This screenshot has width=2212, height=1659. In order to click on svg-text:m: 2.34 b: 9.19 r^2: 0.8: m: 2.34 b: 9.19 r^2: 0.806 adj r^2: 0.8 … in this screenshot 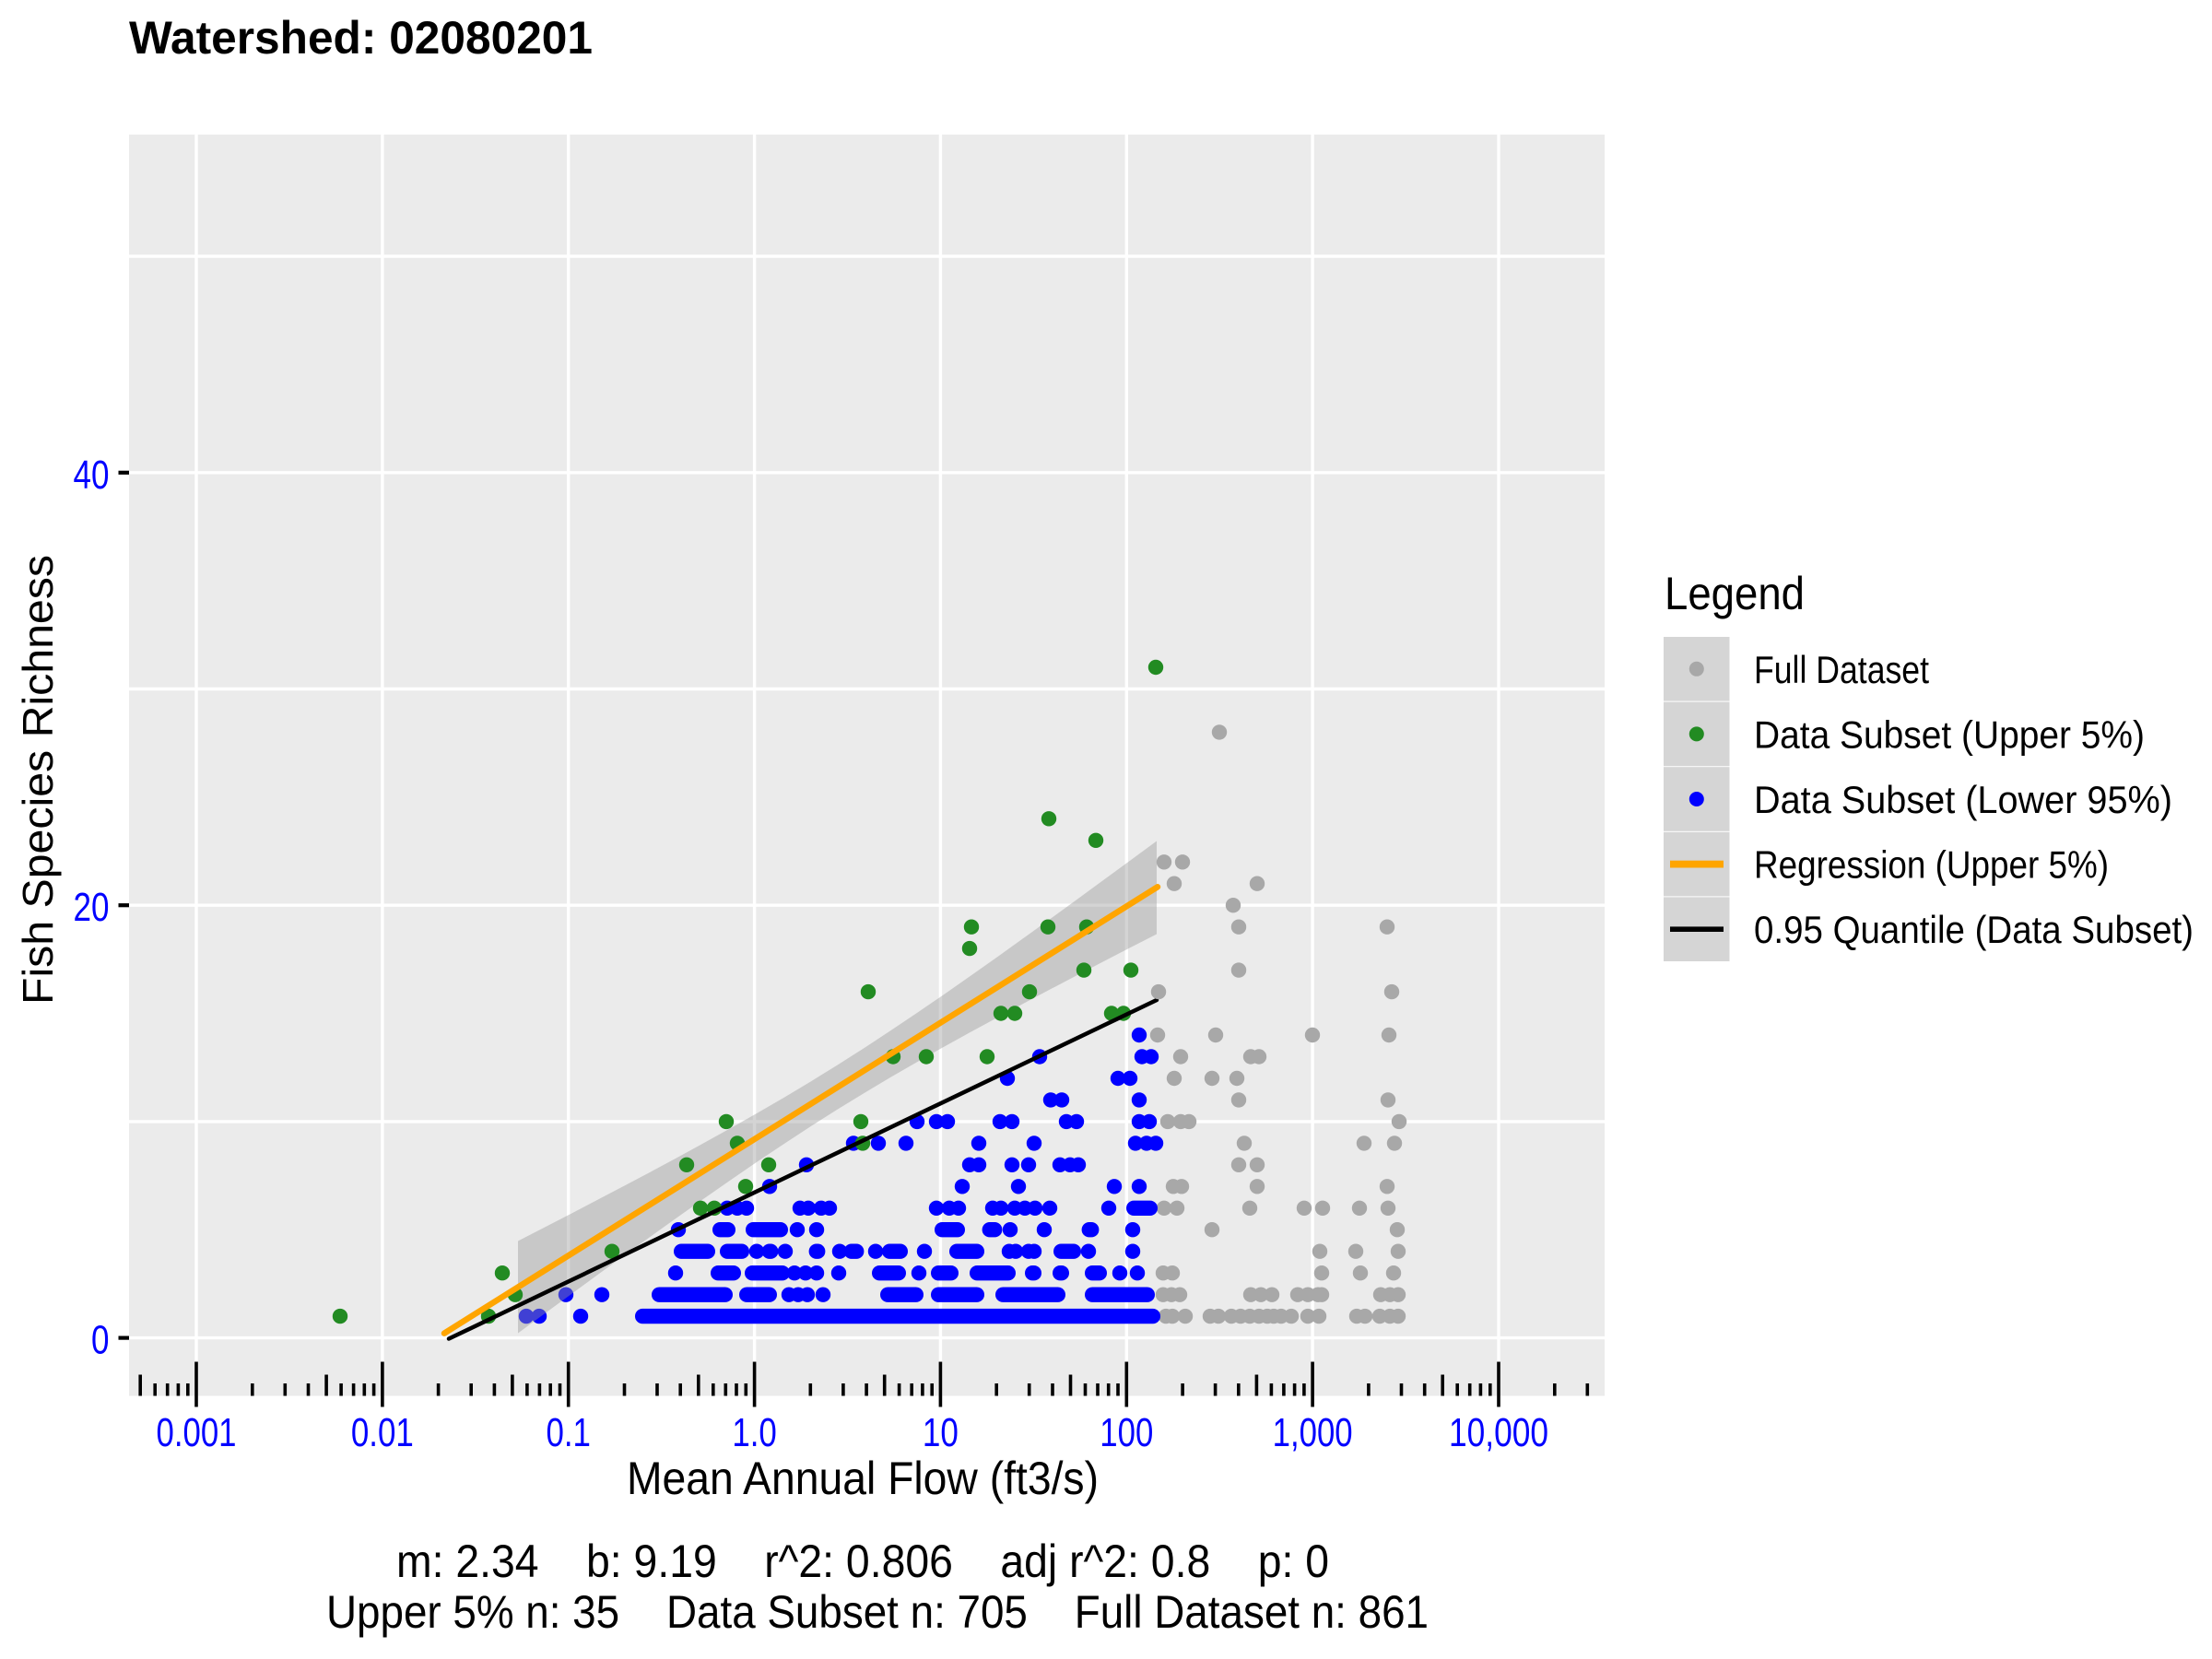, I will do `click(862, 1561)`.